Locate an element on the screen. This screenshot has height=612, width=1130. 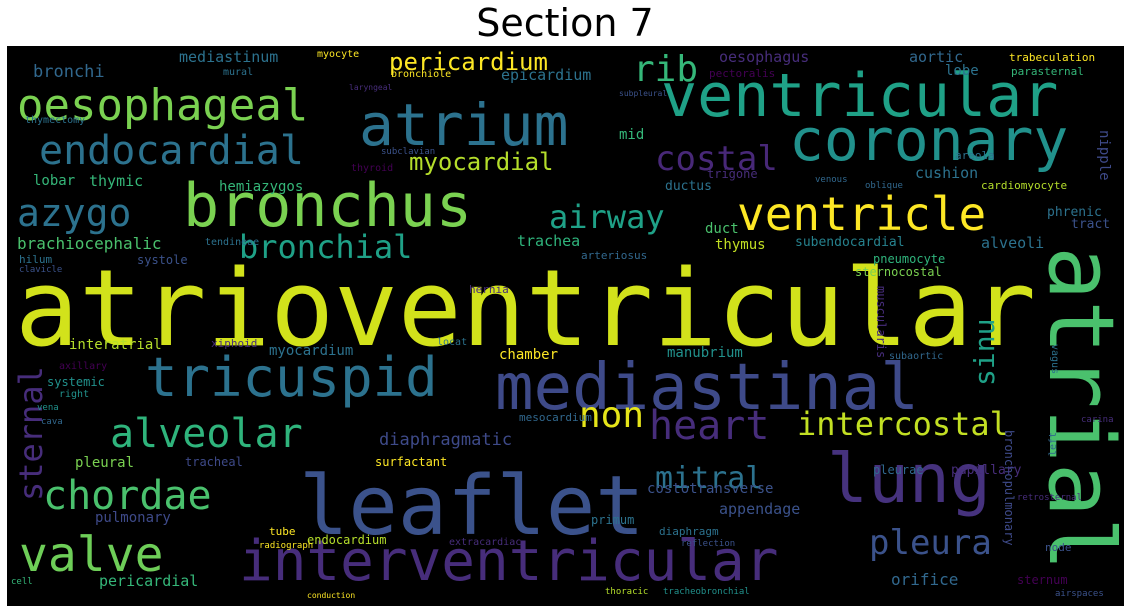
word-sinu: sinu is located at coordinates (984, 352).